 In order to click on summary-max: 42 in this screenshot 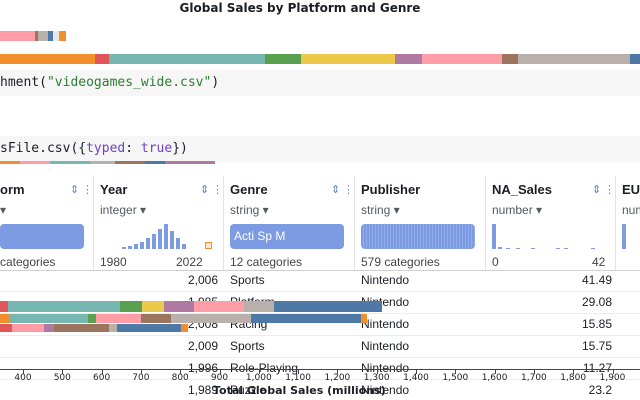, I will do `click(599, 262)`.